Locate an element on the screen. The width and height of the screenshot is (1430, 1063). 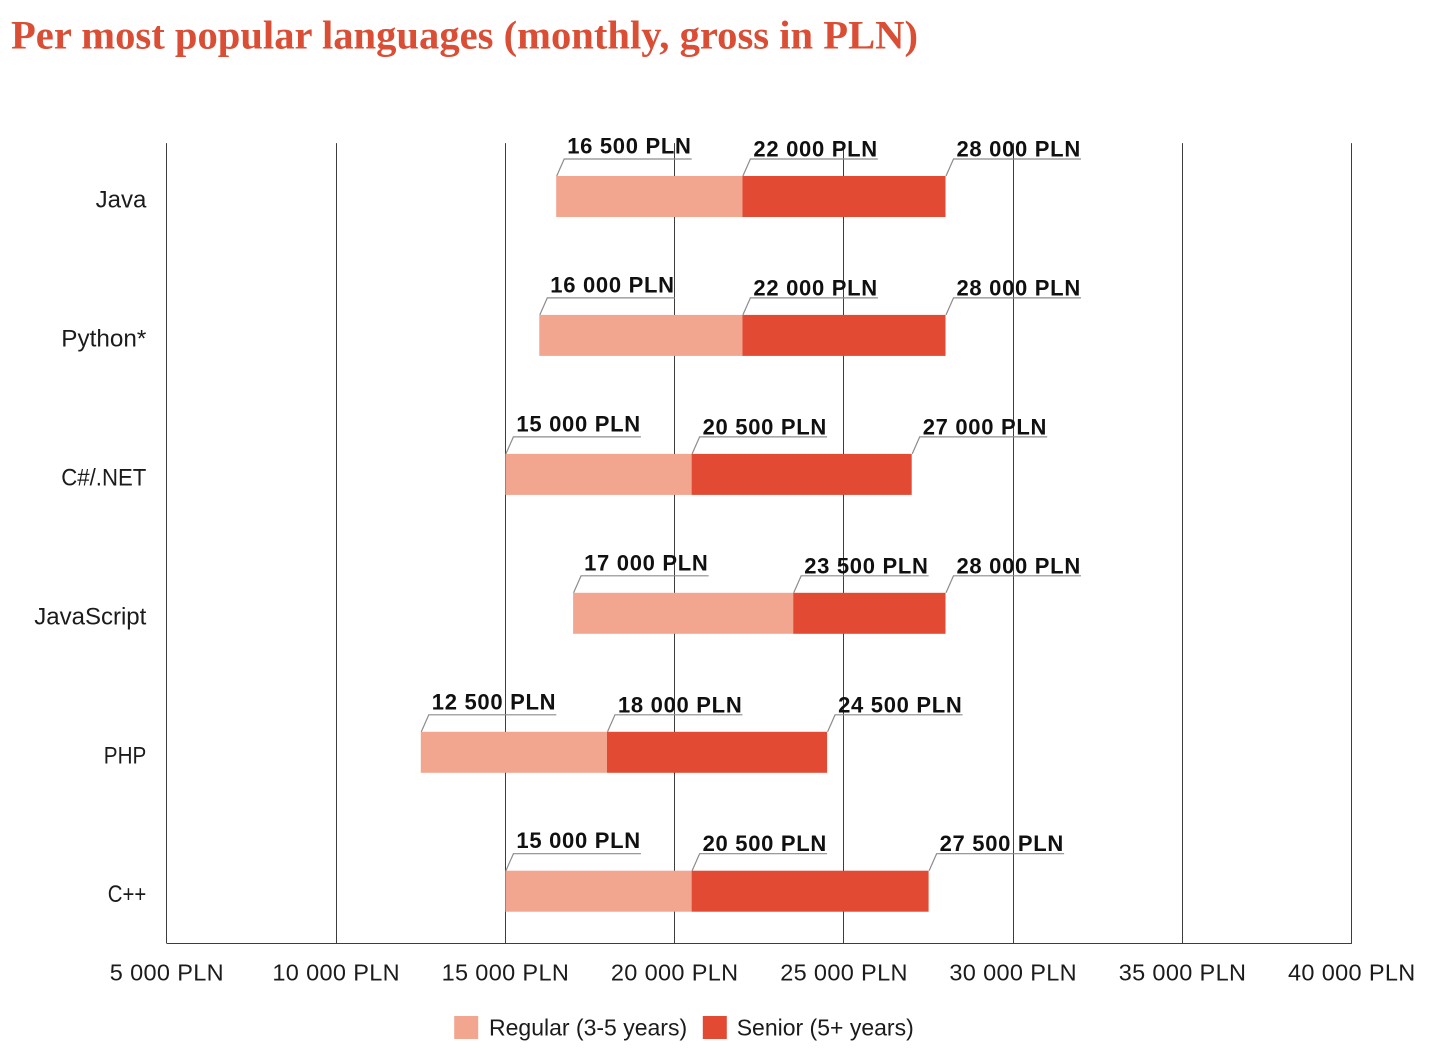
svg-text: Senior (5+ years) is located at coordinates (825, 1028).